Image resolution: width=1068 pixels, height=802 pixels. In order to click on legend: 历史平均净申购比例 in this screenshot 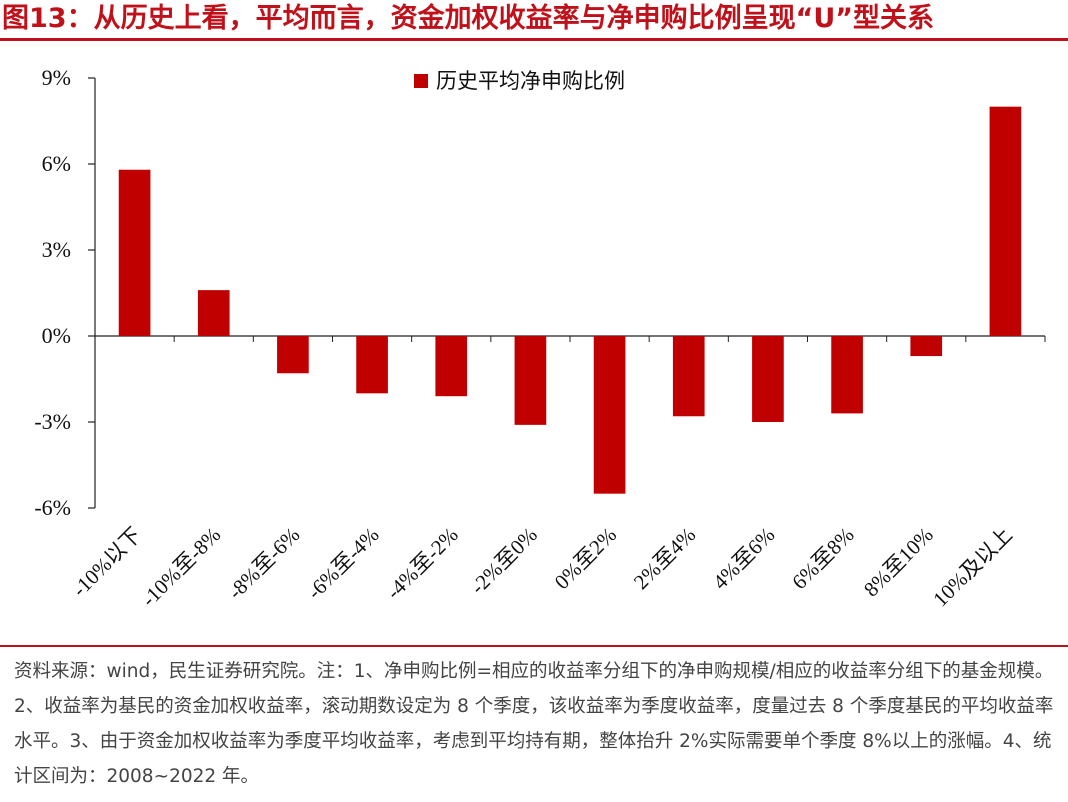, I will do `click(519, 81)`.